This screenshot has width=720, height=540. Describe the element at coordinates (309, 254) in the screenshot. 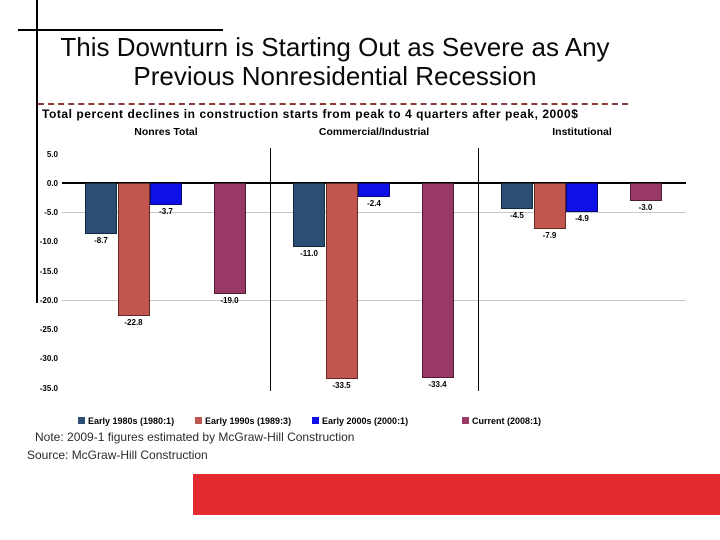

I see `bar-value-label: -11.0` at that location.